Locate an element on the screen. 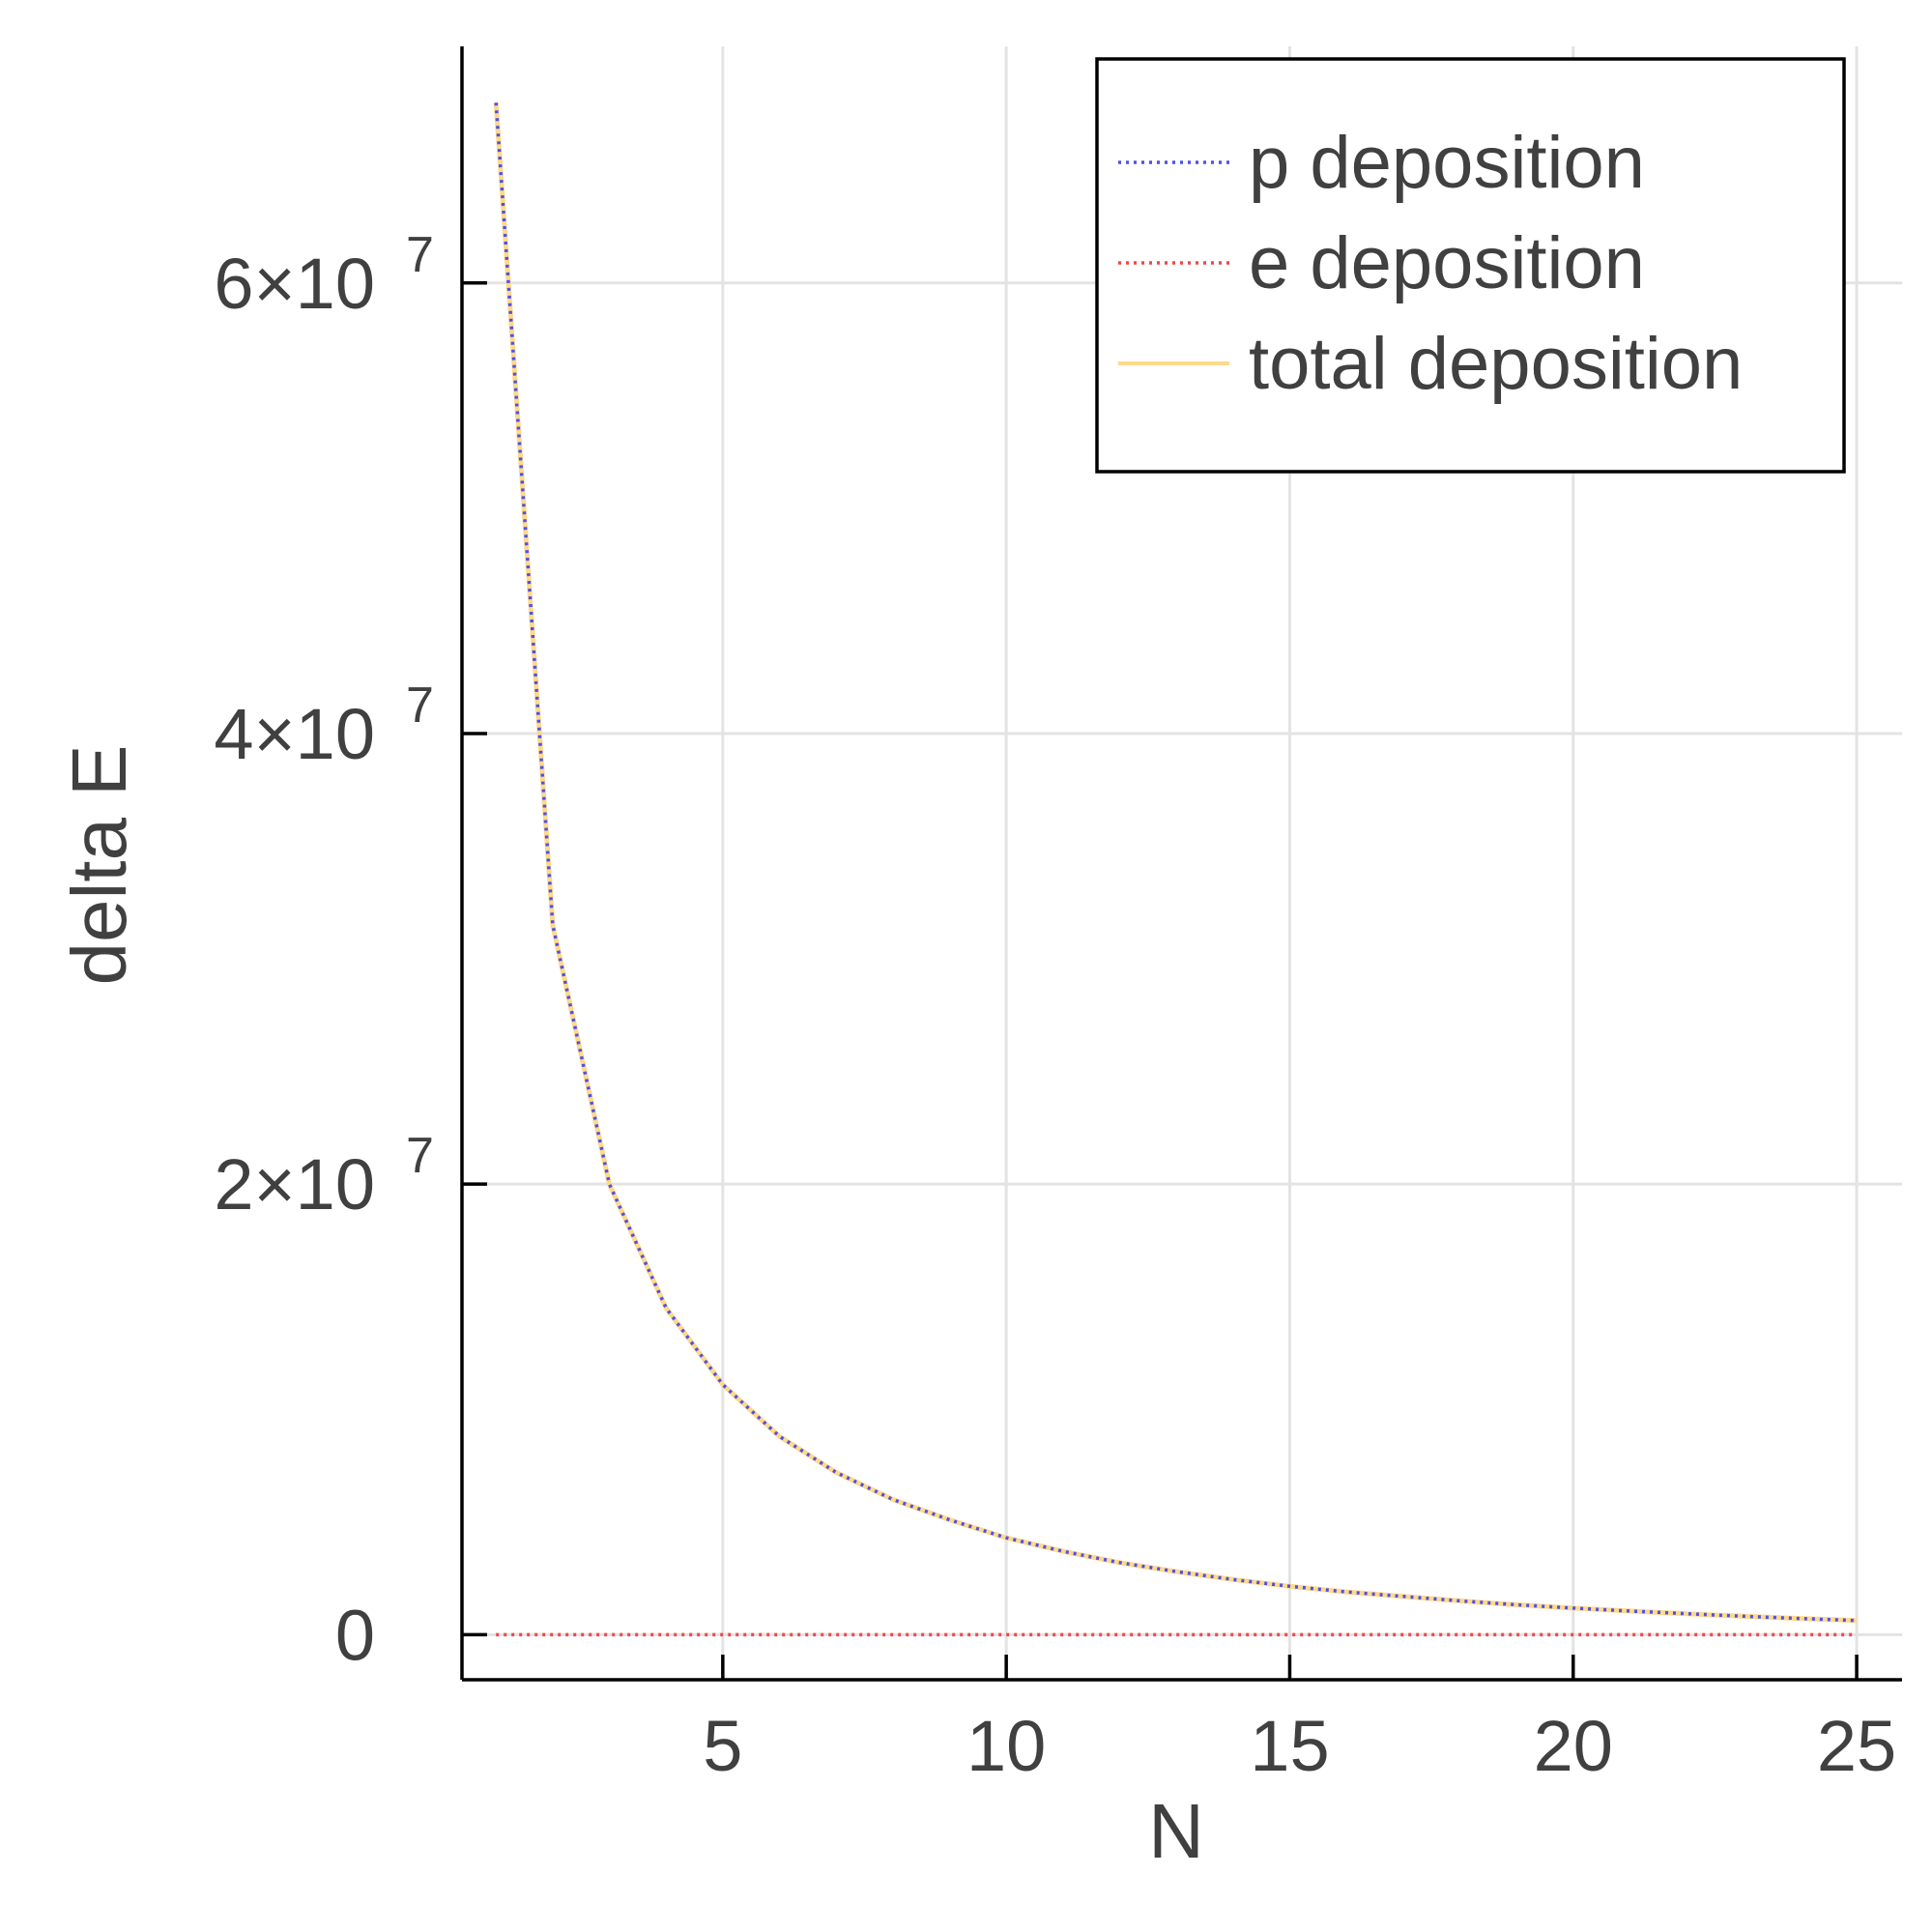 The height and width of the screenshot is (1932, 1932). y-tick-label: 2×10 is located at coordinates (294, 1184).